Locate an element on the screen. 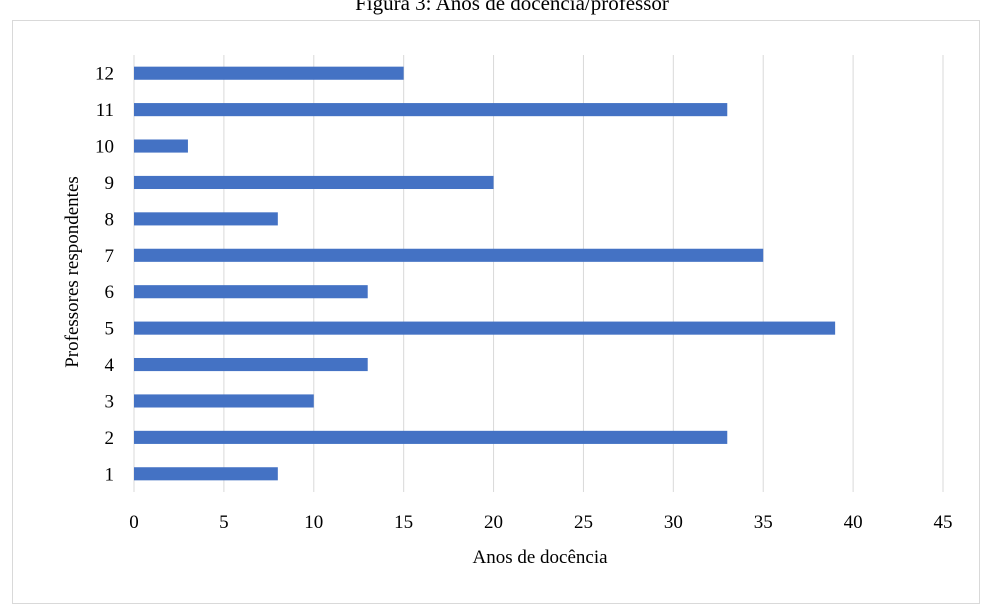 The height and width of the screenshot is (607, 982). x-tick-label: 25 is located at coordinates (583, 522).